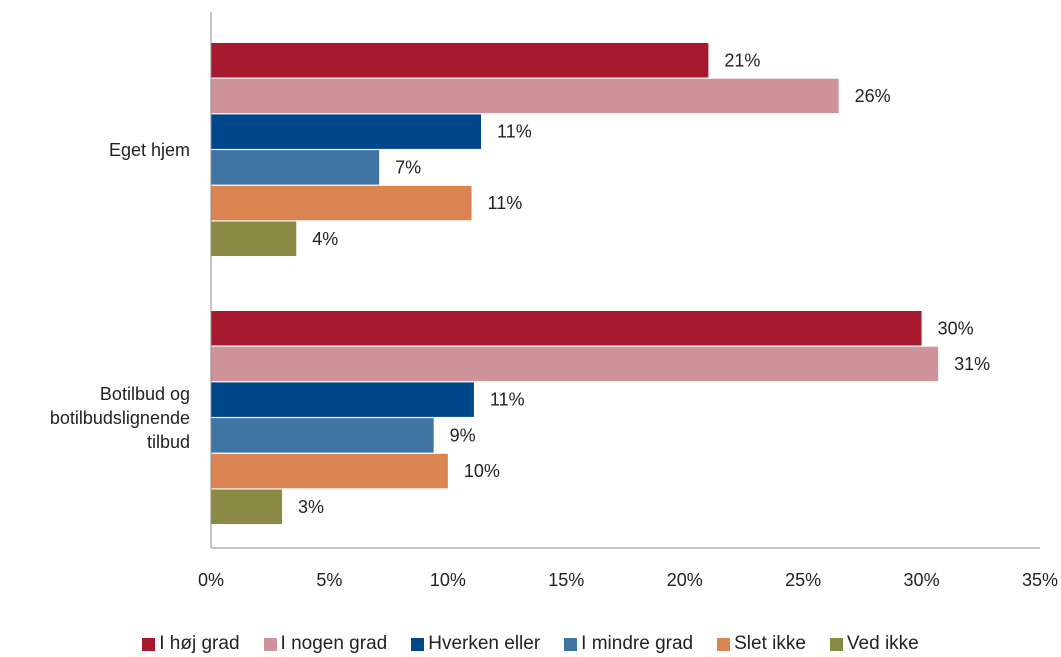 The image size is (1061, 657). I want to click on data-label-2-3: 11%, so click(507, 400).